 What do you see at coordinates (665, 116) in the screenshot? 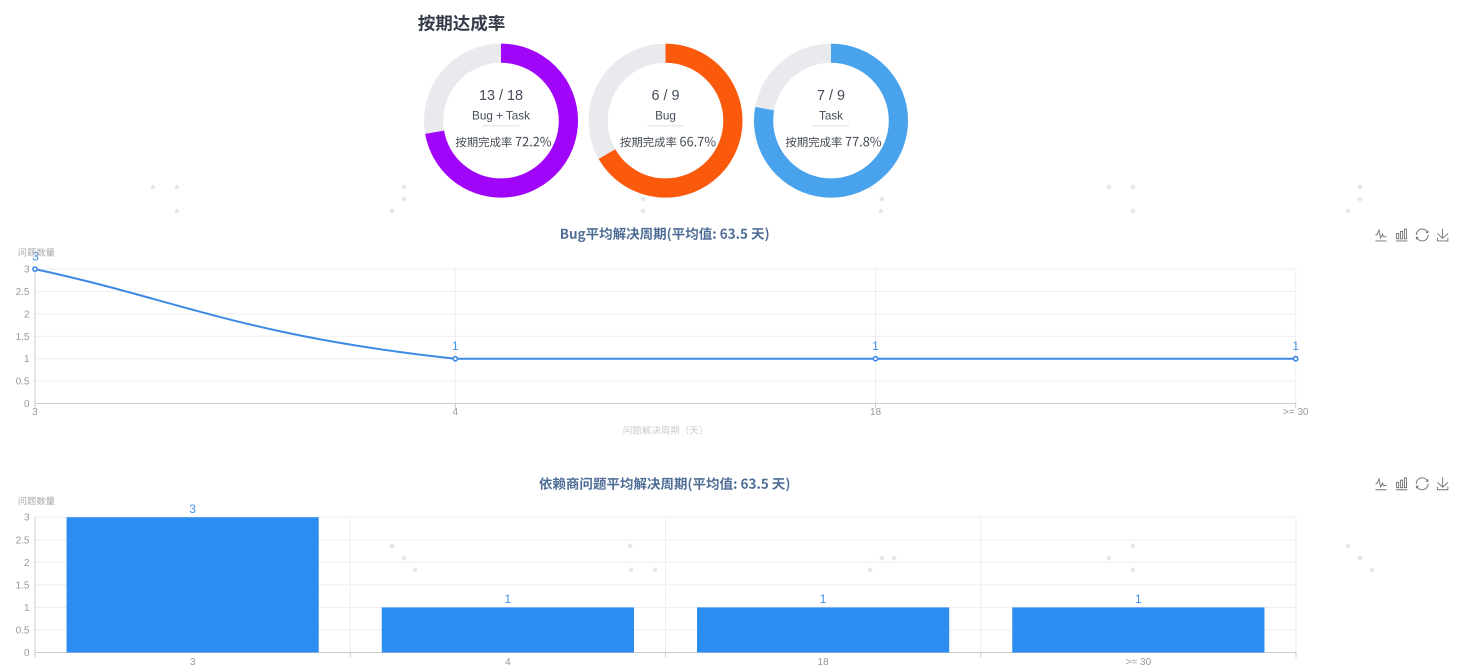
I see `svg-text: Bug` at bounding box center [665, 116].